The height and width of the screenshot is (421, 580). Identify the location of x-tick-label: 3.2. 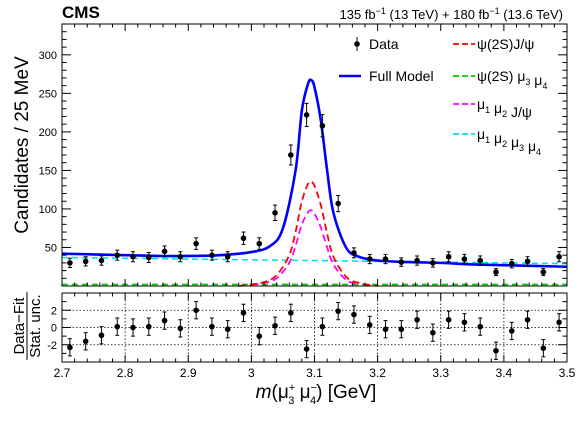
(377, 373).